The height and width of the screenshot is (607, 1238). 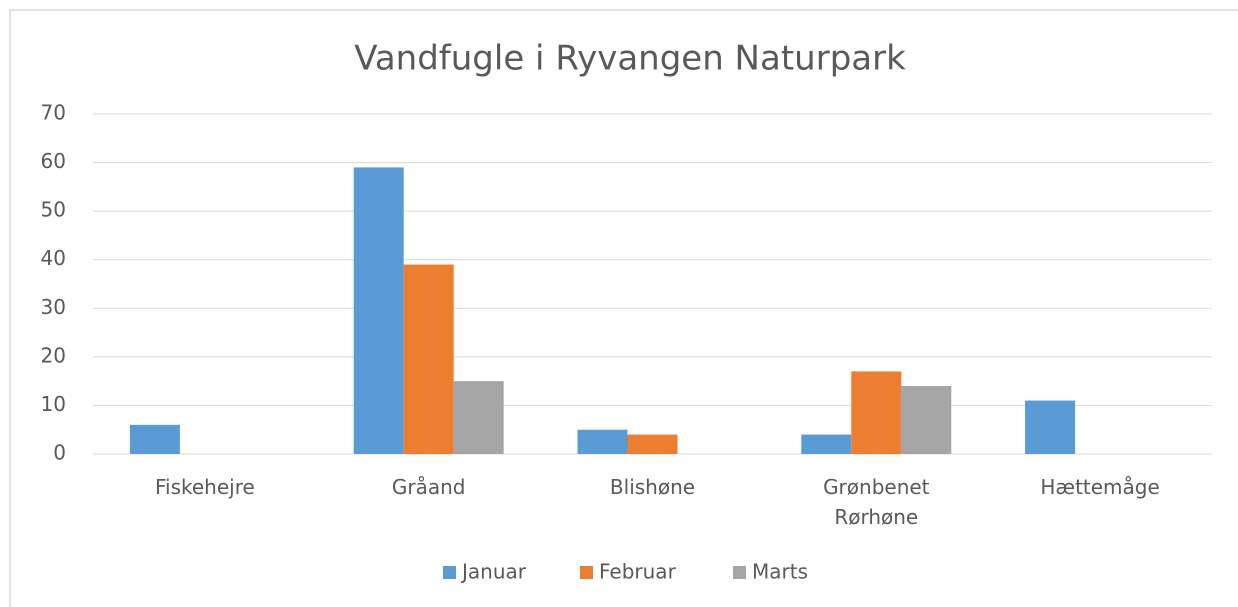 What do you see at coordinates (630, 59) in the screenshot?
I see `chart-title: Vandfugle i Ryvangen Naturpark` at bounding box center [630, 59].